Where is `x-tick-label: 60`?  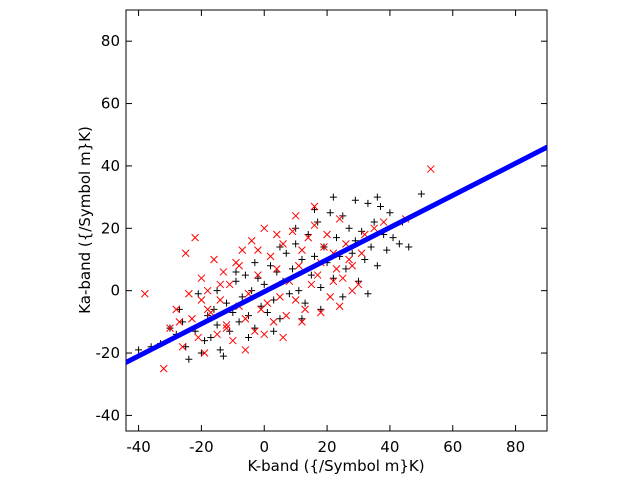
x-tick-label: 60 is located at coordinates (452, 447).